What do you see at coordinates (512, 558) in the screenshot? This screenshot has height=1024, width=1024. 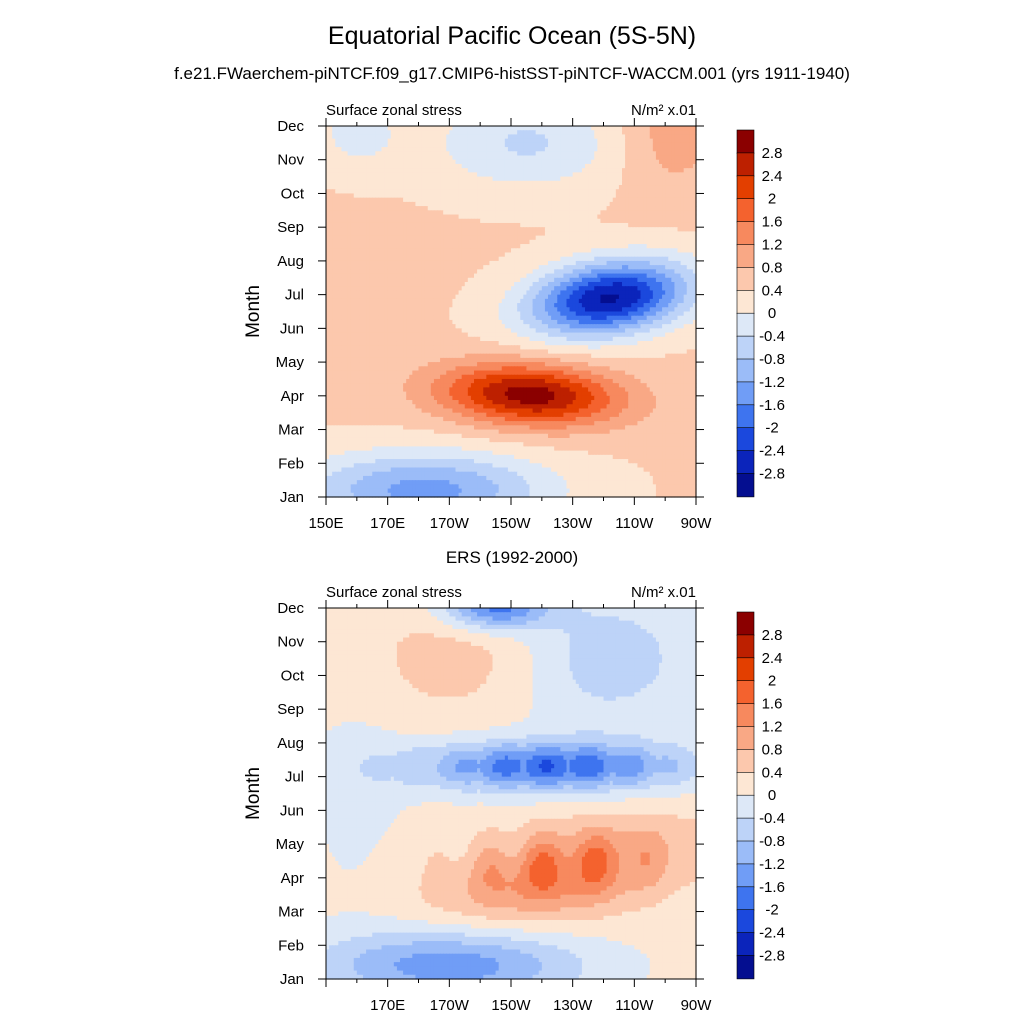 I see `ers-panel-title: ERS (1992-2000)` at bounding box center [512, 558].